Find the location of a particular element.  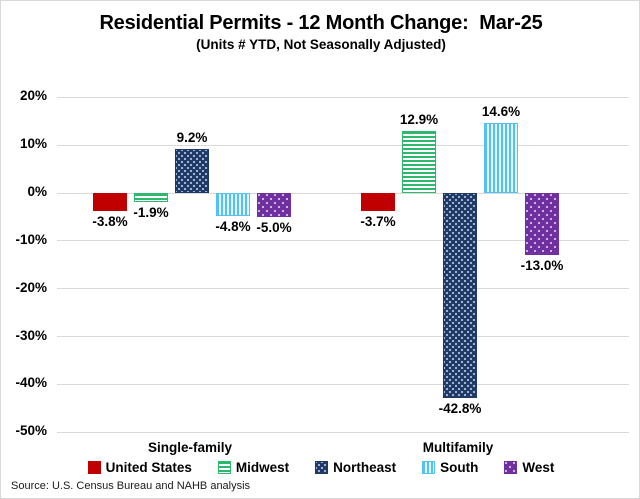

value-label: 9.2% is located at coordinates (192, 137).